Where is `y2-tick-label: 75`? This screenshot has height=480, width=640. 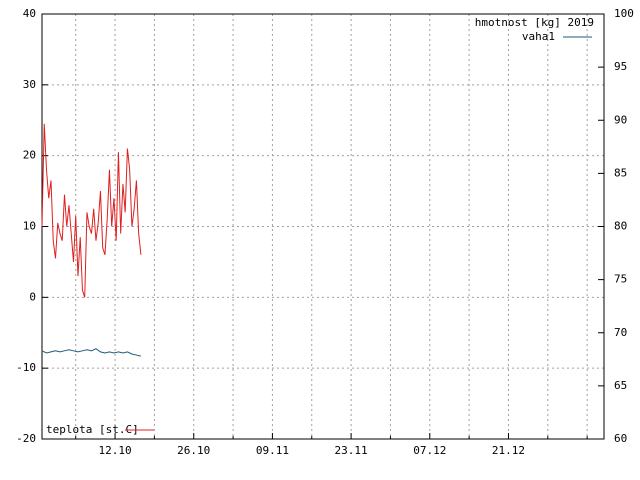 y2-tick-label: 75 is located at coordinates (620, 279).